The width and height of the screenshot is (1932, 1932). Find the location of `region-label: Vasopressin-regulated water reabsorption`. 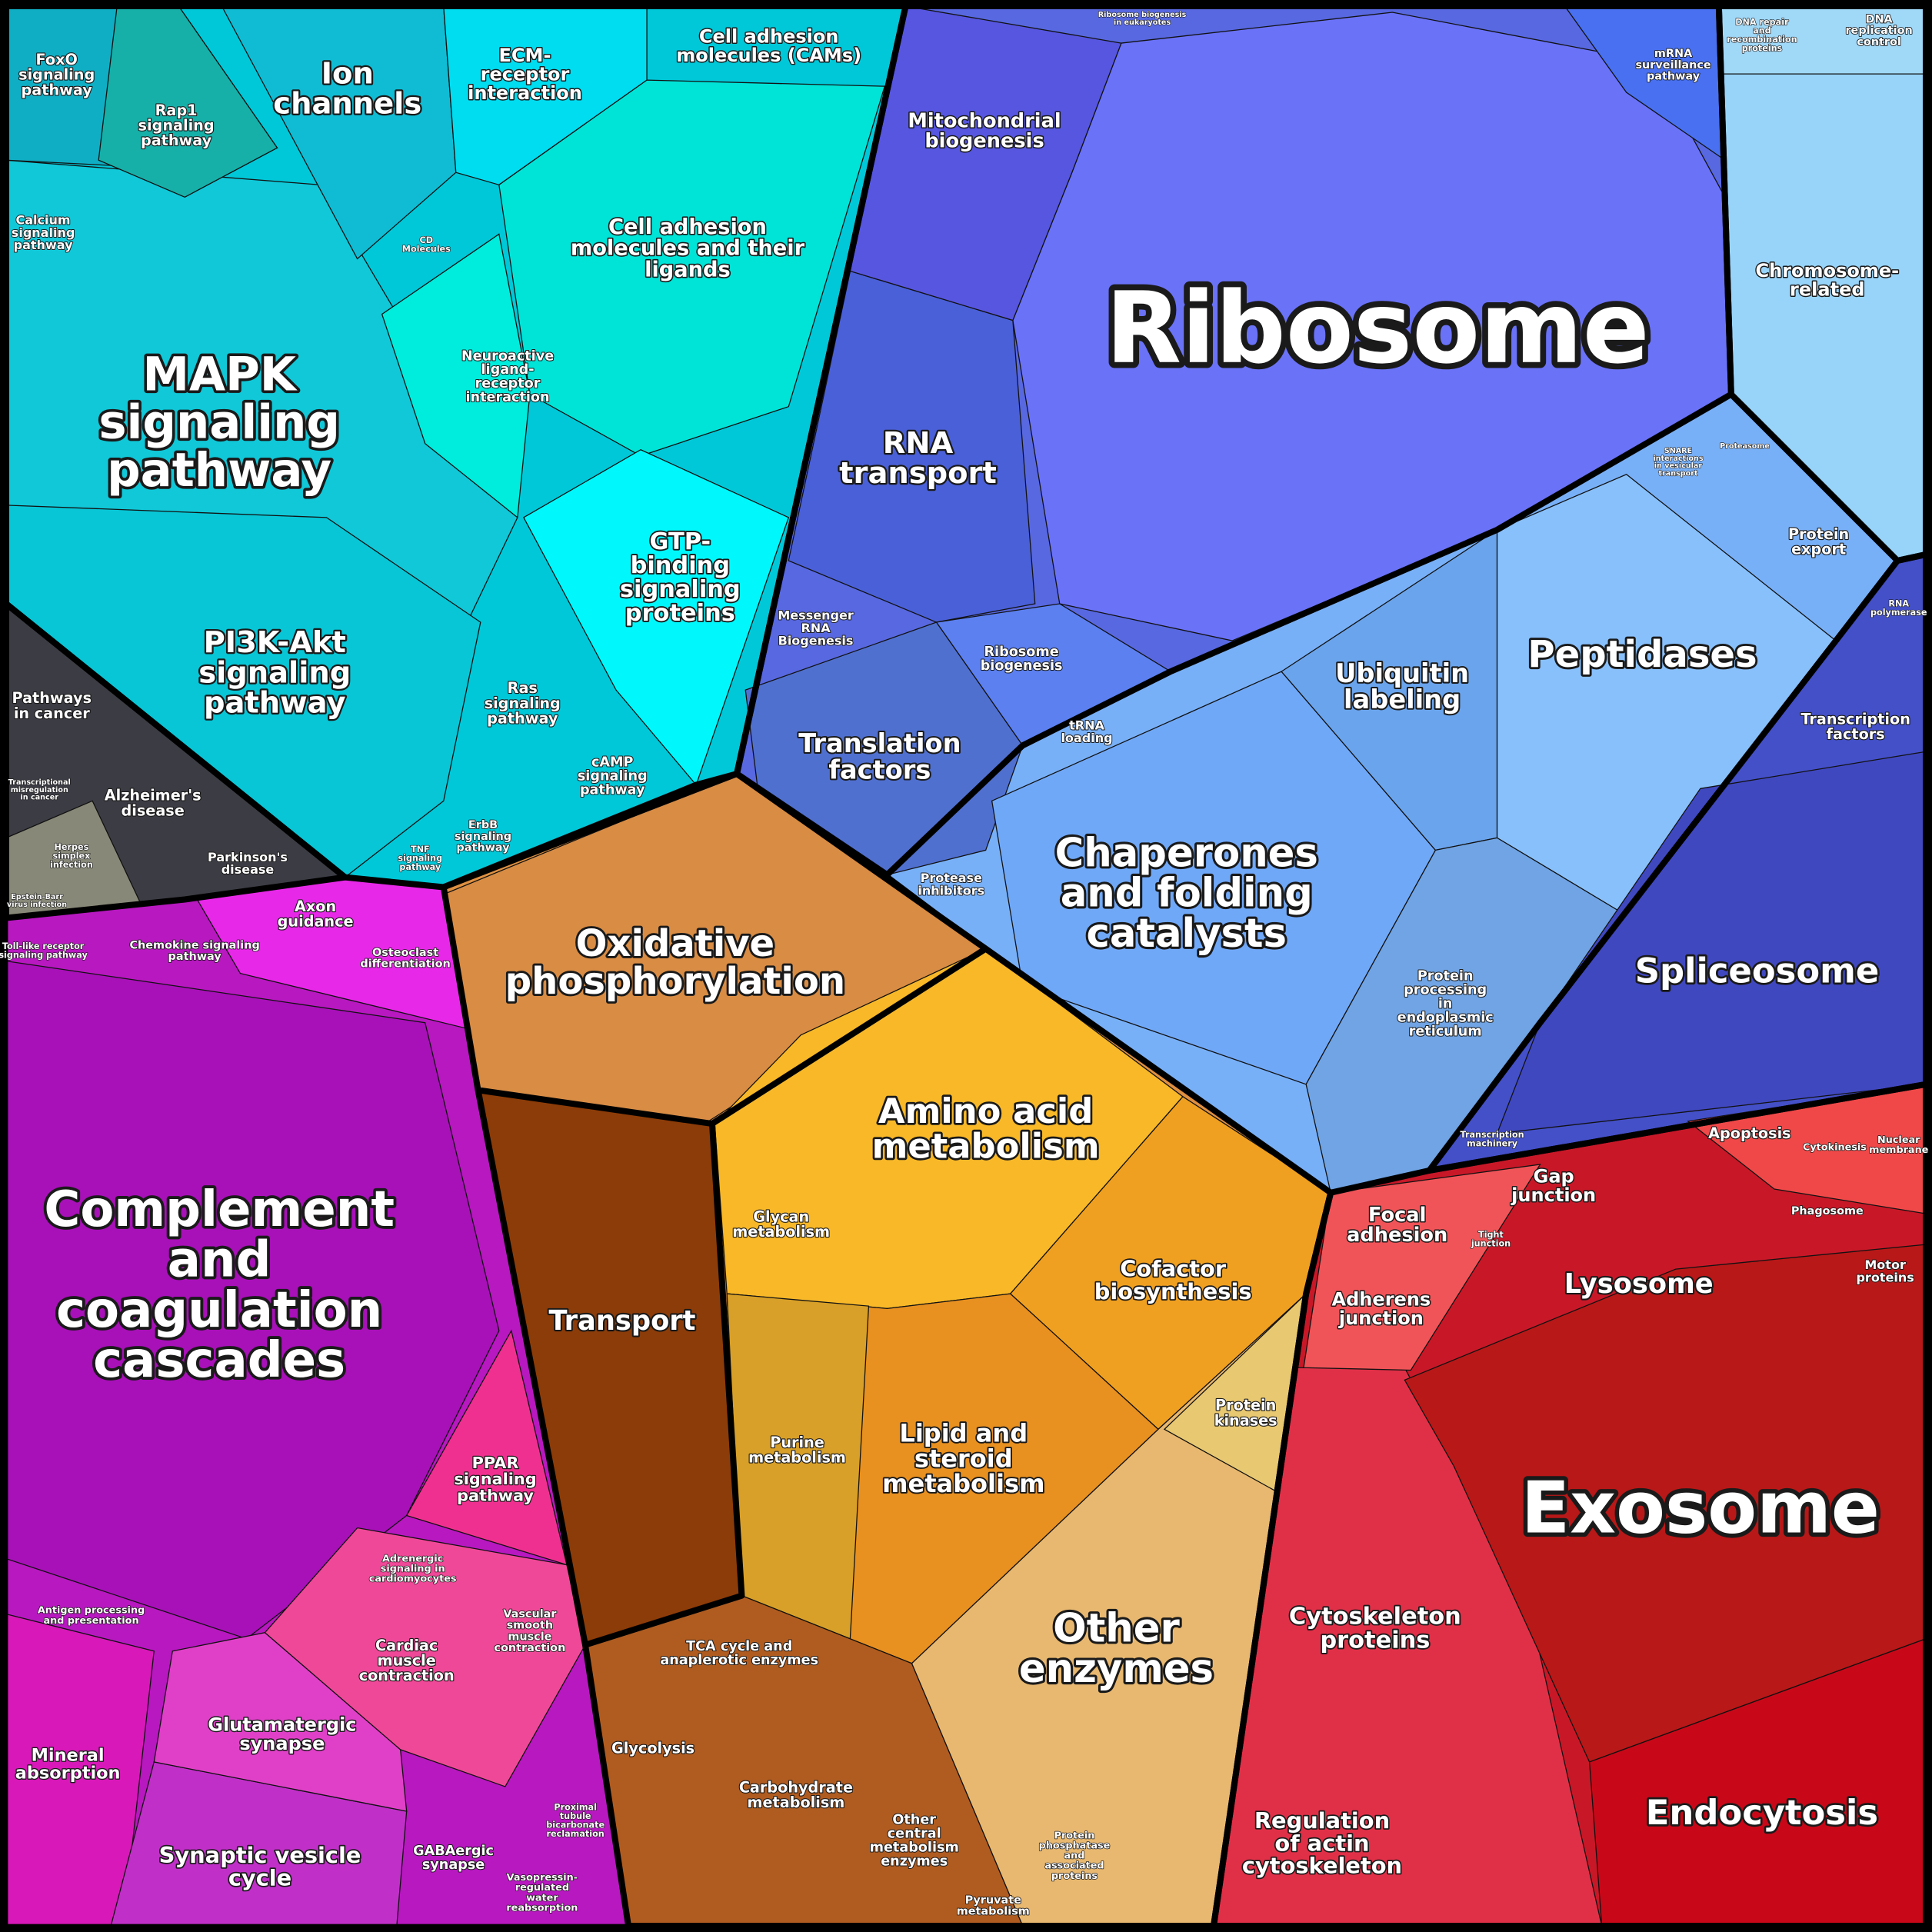

region-label: Vasopressin-regulated water reabsorption is located at coordinates (542, 1893).